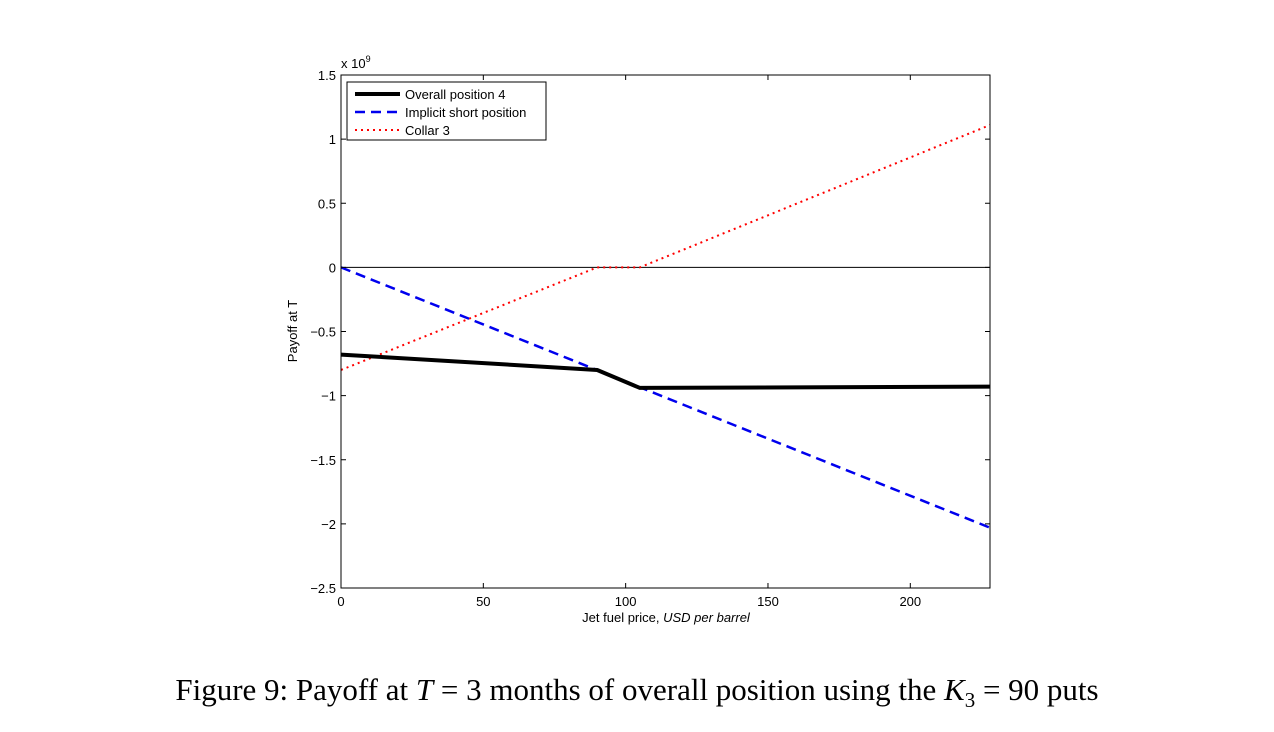 The height and width of the screenshot is (732, 1274). Describe the element at coordinates (689, 689) in the screenshot. I see `caption-middle: = 3 months of overall position using the` at that location.